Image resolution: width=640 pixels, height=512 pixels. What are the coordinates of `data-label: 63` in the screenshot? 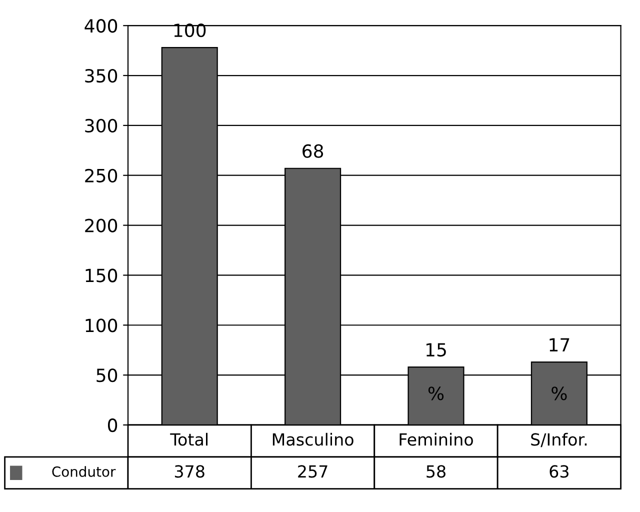 It's located at (559, 471).